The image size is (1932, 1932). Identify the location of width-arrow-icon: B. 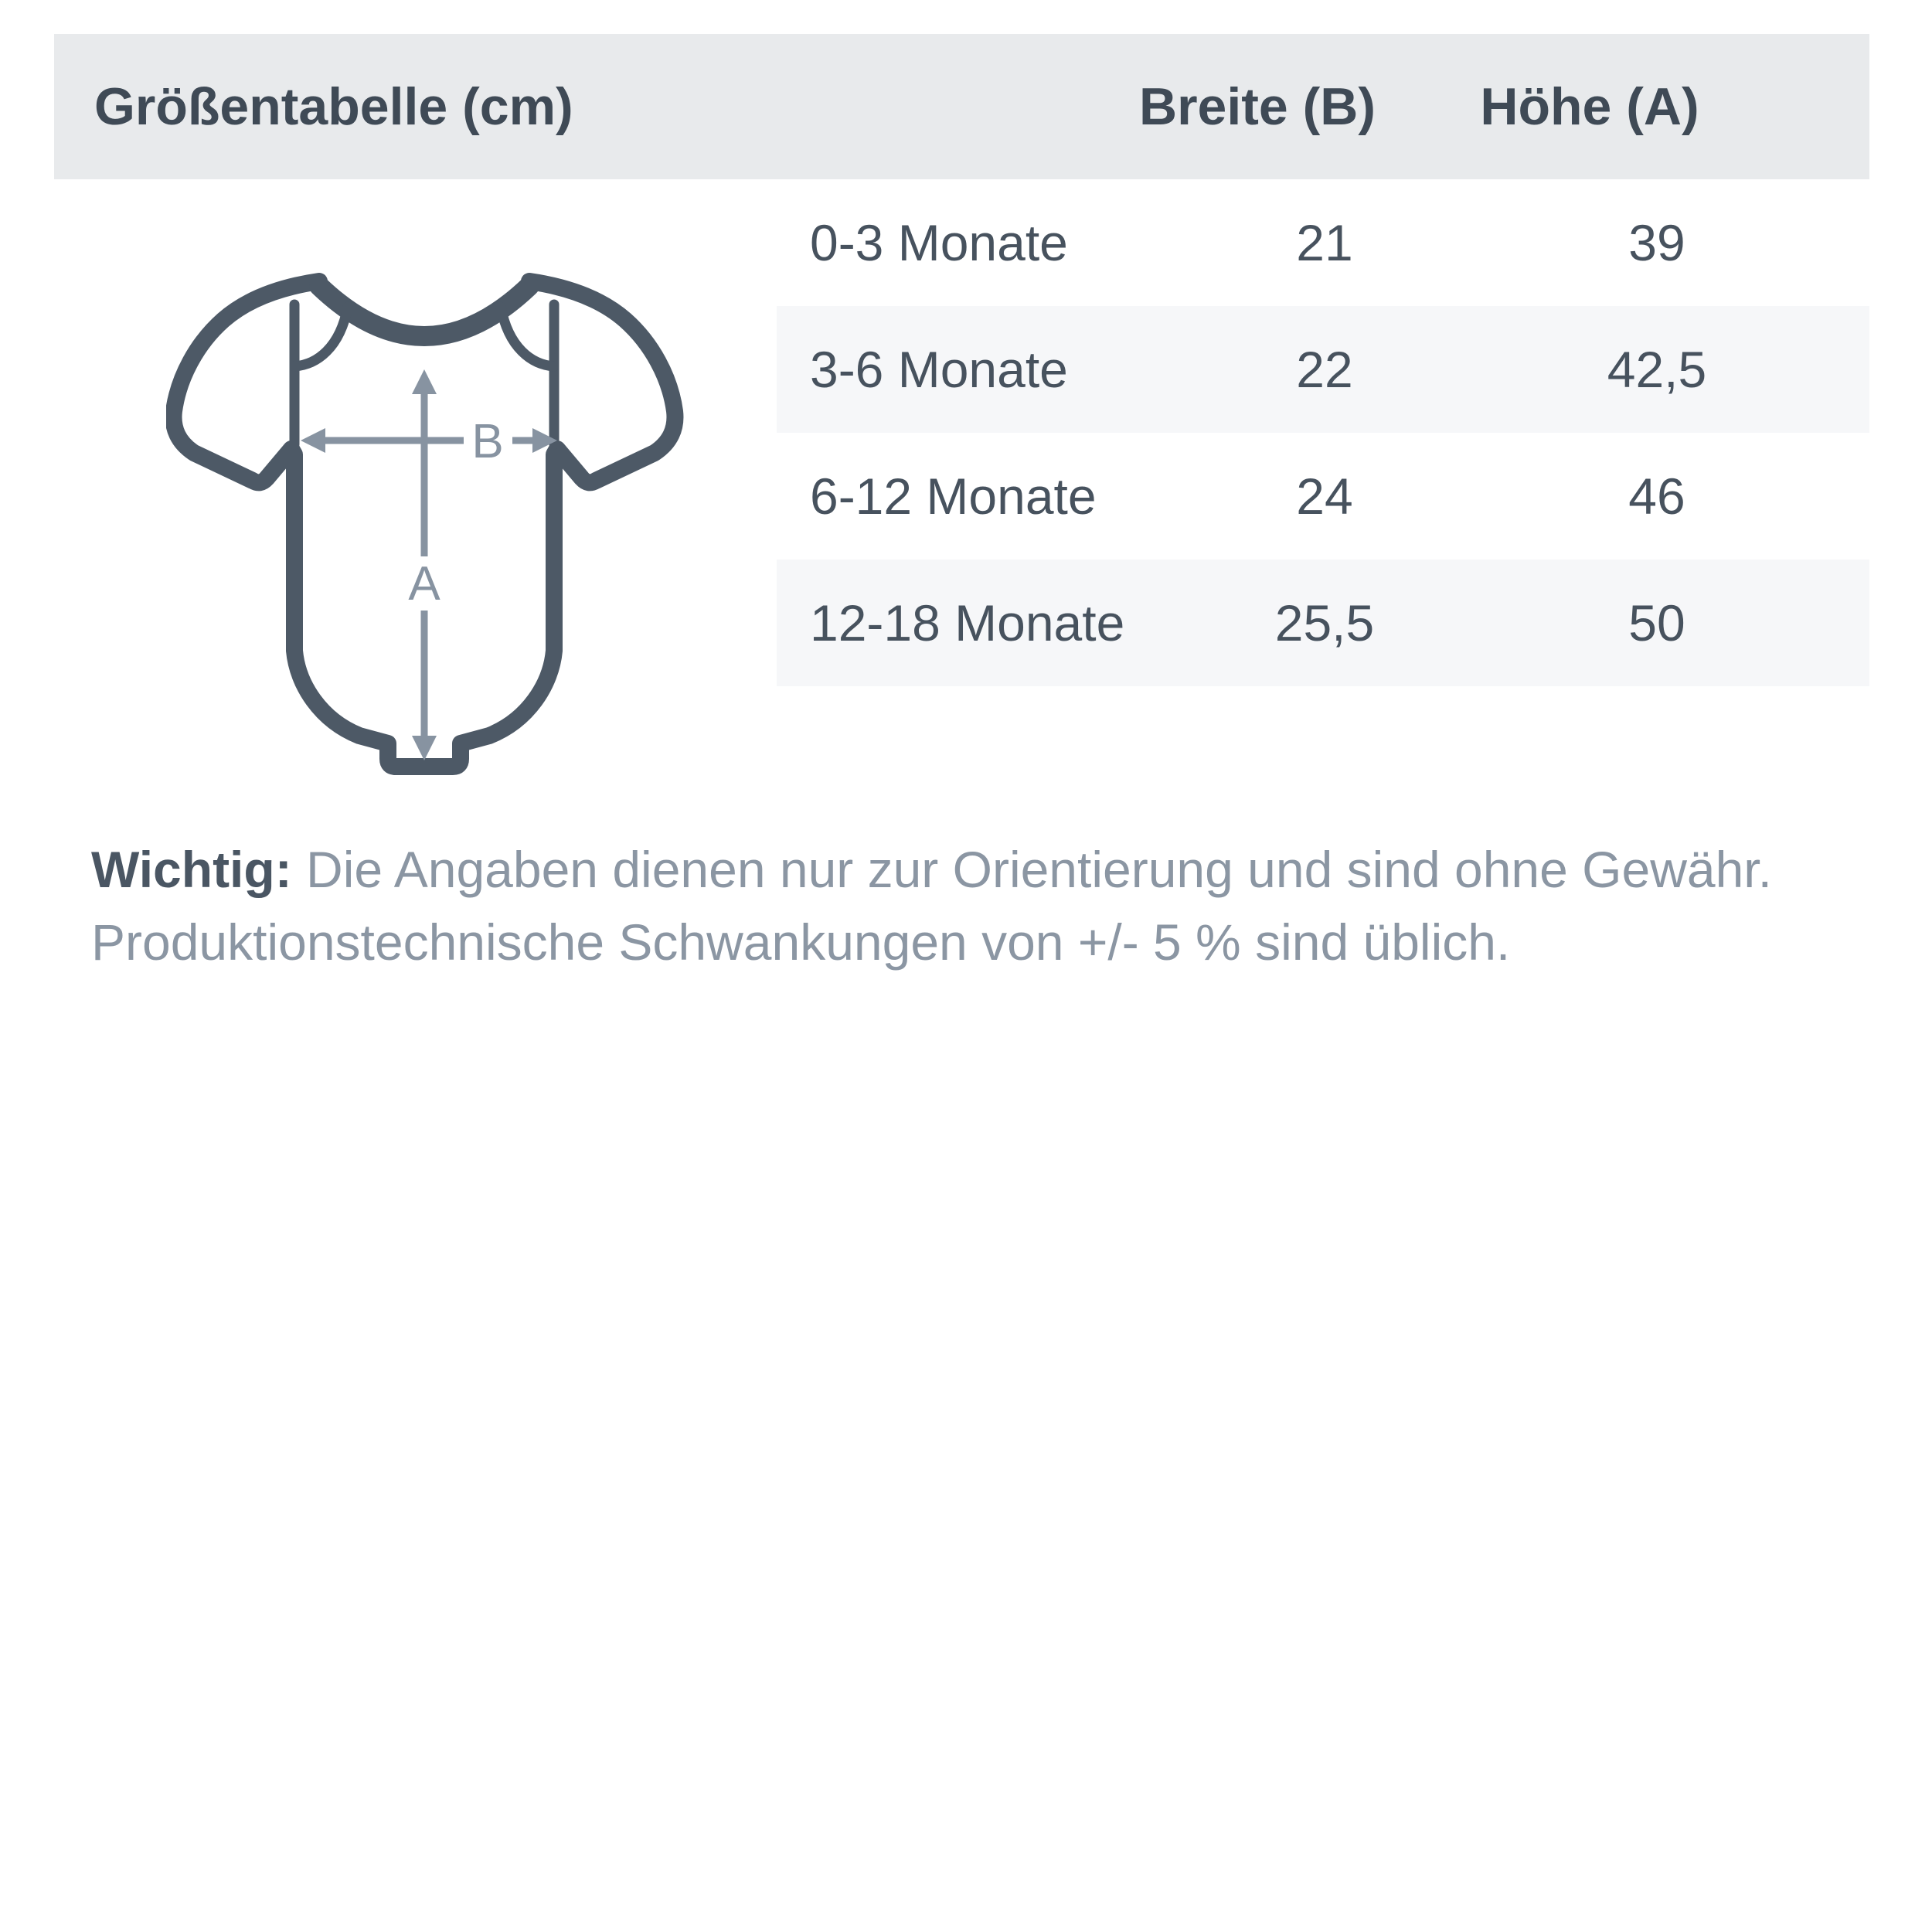
(429, 442).